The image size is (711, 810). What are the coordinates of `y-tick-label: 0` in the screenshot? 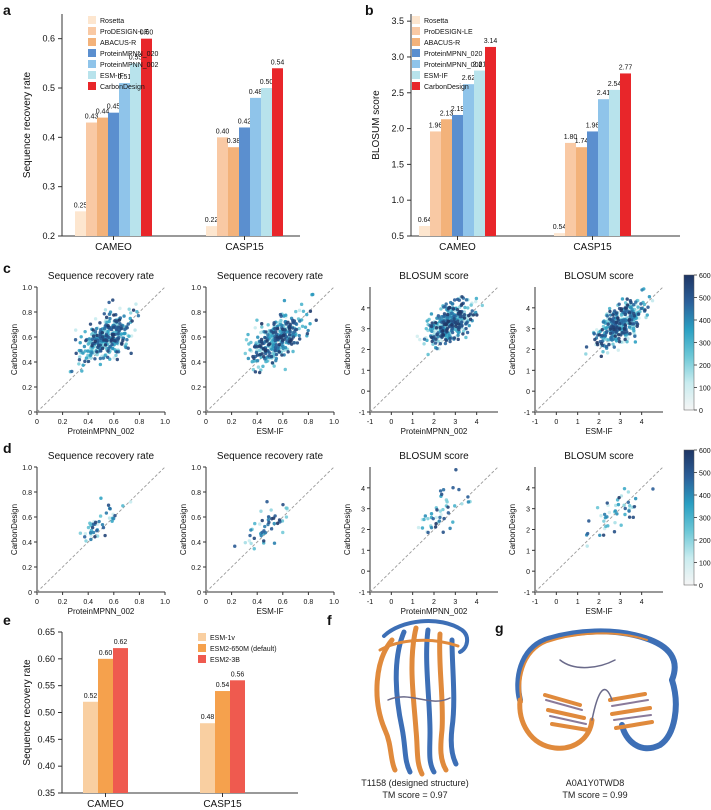 It's located at (528, 392).